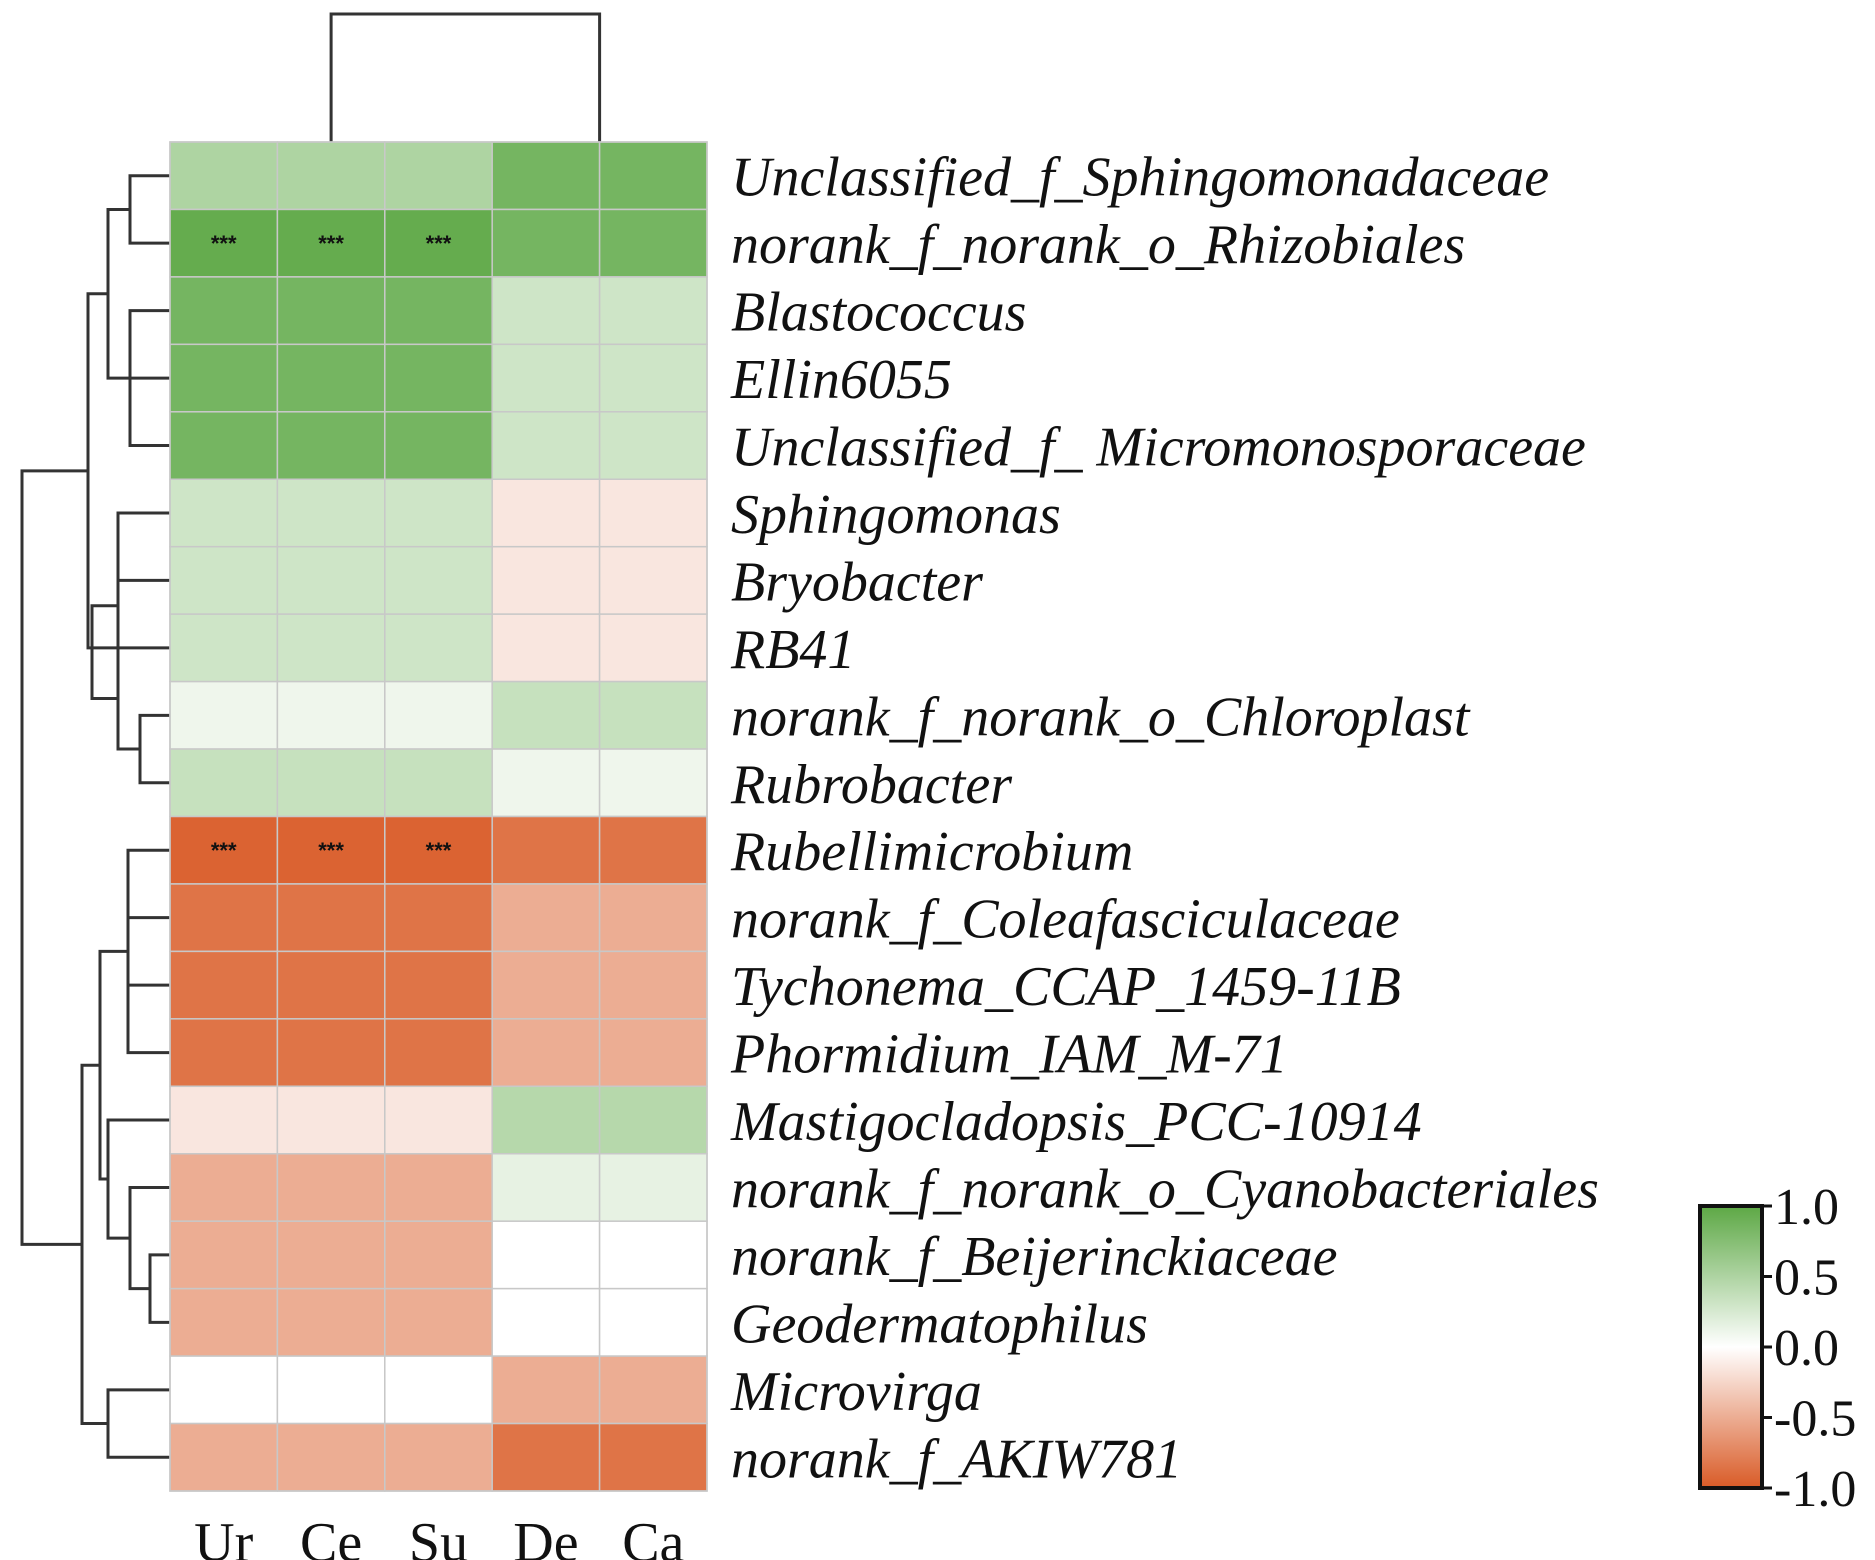 Image resolution: width=1875 pixels, height=1560 pixels. I want to click on significance-marks: *** *** *** *** *** ***, so click(331, 547).